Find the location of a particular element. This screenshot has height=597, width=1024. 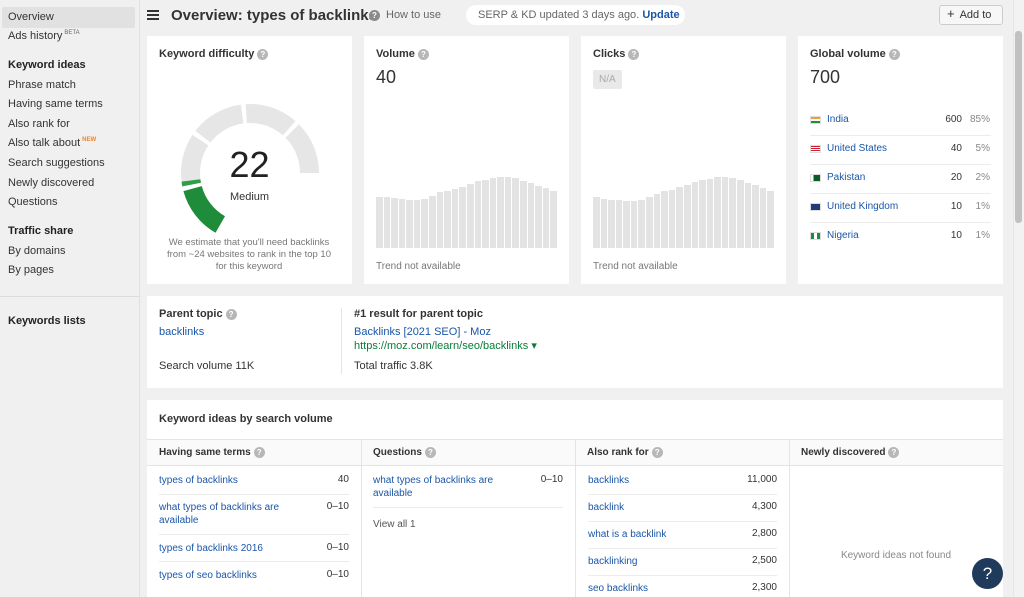

sidebar-item-also-talk-about: Also talk about NEW is located at coordinates (52, 143).